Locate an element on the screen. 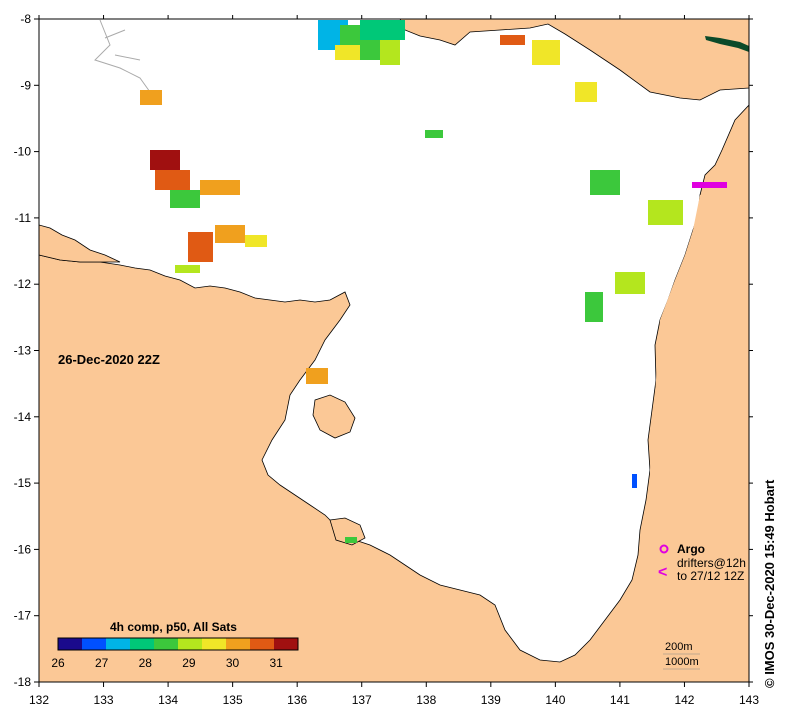 This screenshot has height=716, width=791. drifters-label: drifters@12h is located at coordinates (711, 563).